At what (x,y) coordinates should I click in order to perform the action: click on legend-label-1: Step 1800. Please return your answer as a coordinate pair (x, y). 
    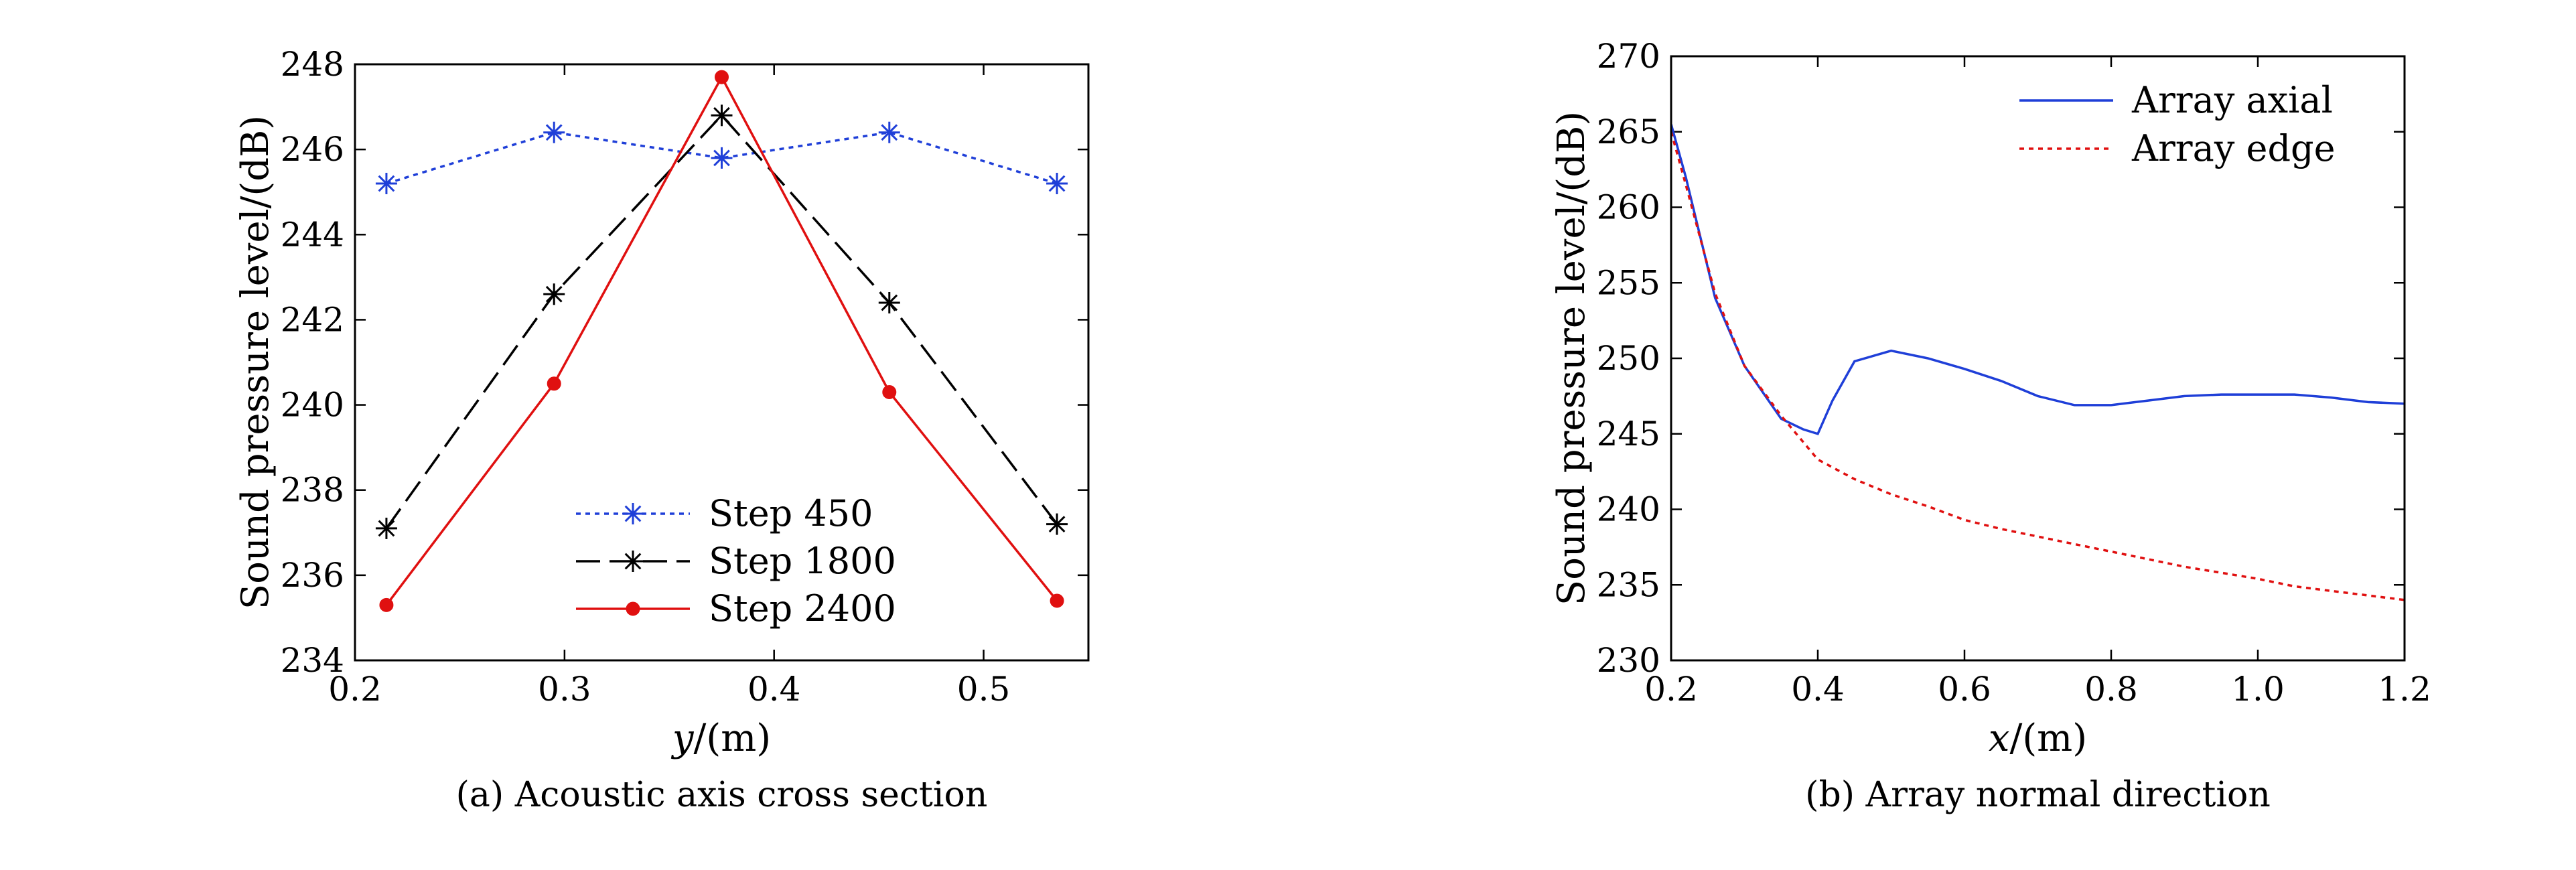
    Looking at the image, I should click on (802, 561).